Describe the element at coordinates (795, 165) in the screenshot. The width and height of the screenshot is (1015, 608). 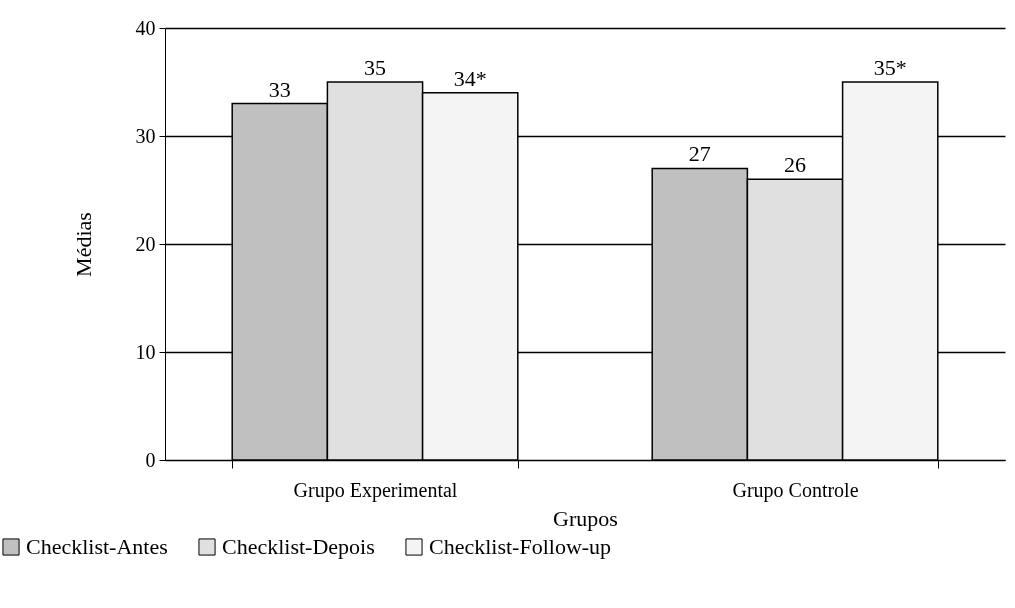
I see `data-label: 26` at that location.